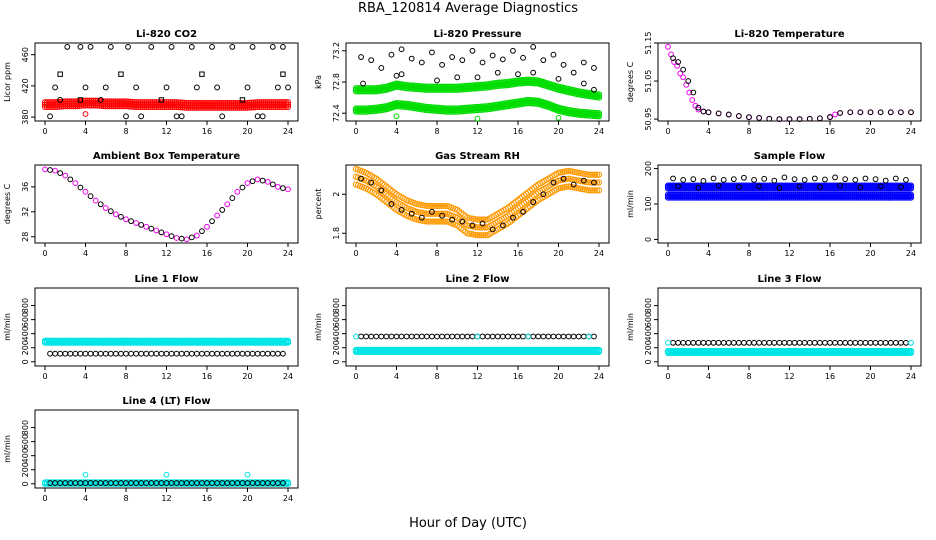 The image size is (936, 540). Describe the element at coordinates (247, 376) in the screenshot. I see `x-tick-label: 20` at that location.